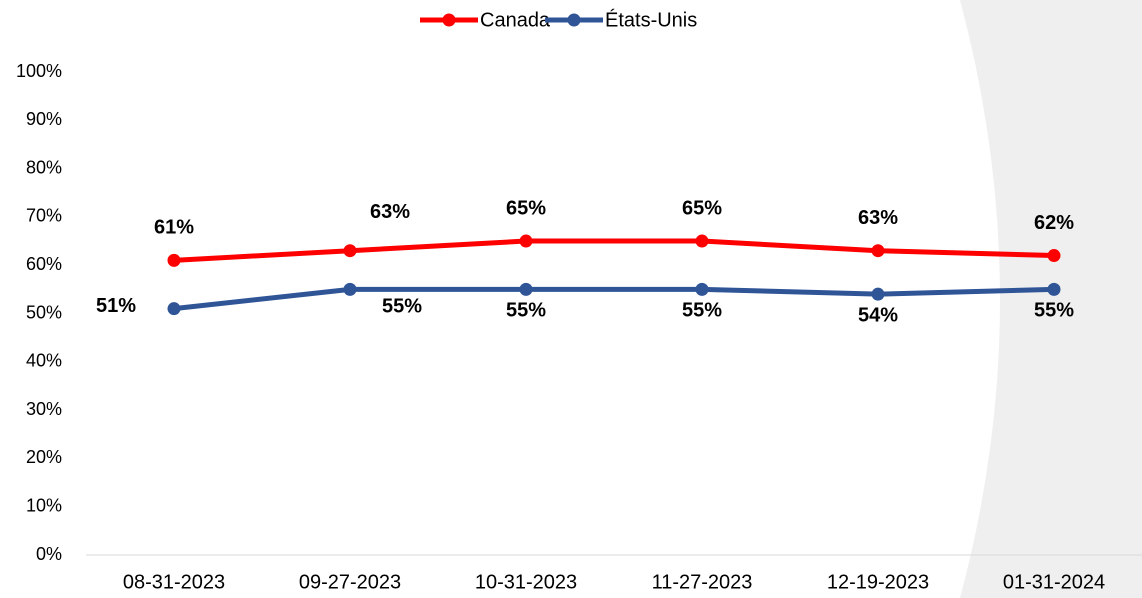  Describe the element at coordinates (44, 119) in the screenshot. I see `y-tick-label: 90%` at that location.